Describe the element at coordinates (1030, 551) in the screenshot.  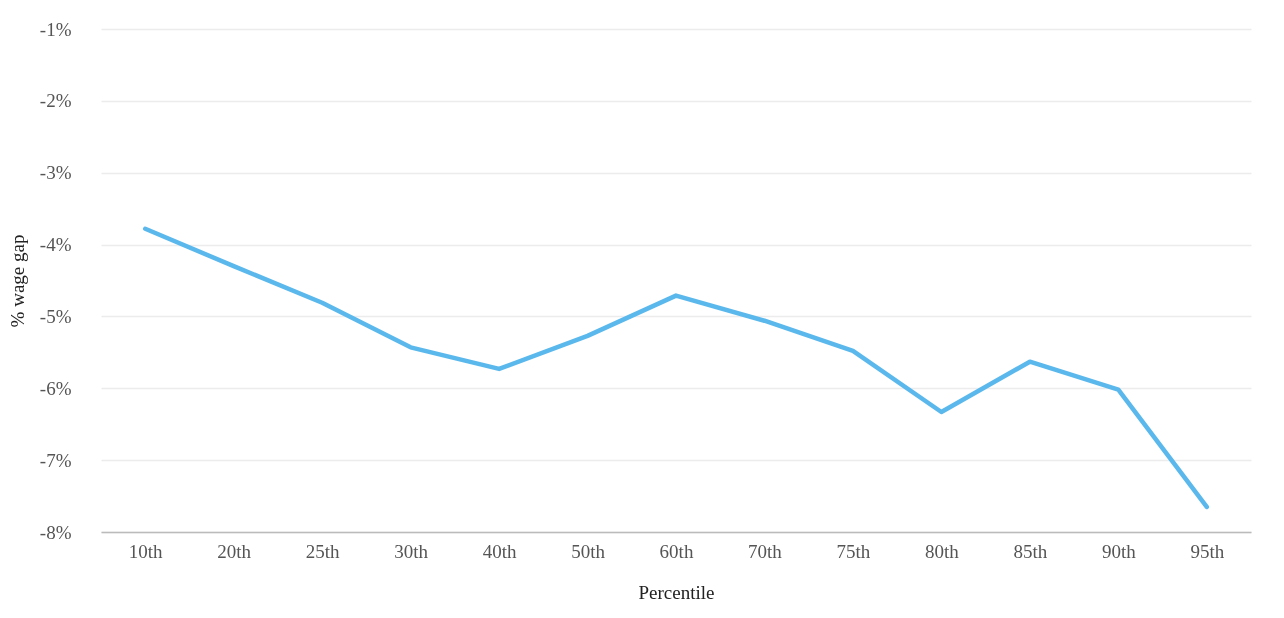
I see `x-tick-label: 85th` at that location.